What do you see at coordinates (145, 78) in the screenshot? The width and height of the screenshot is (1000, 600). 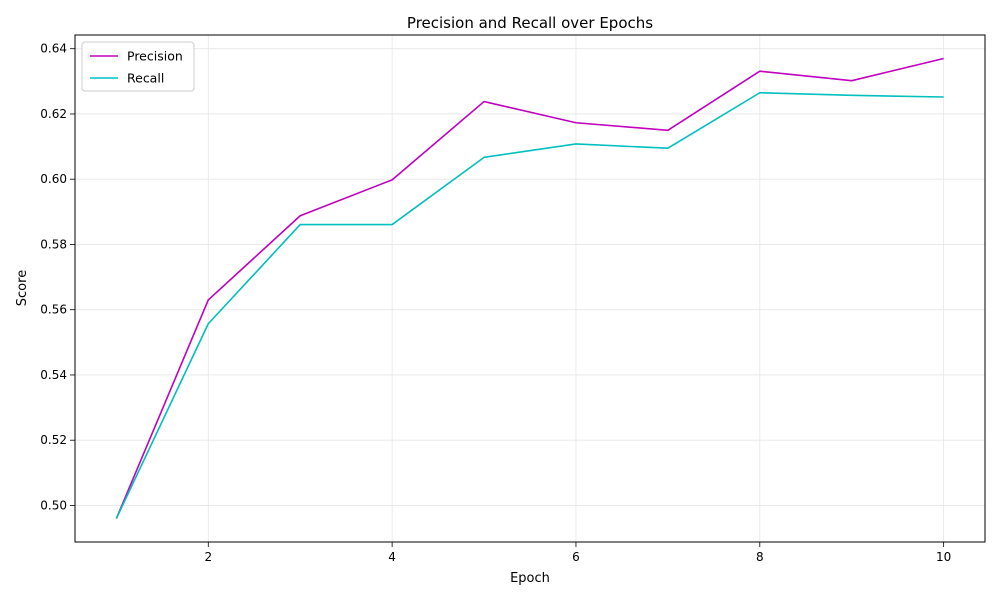 I see `legend-label-recall: Recall` at bounding box center [145, 78].